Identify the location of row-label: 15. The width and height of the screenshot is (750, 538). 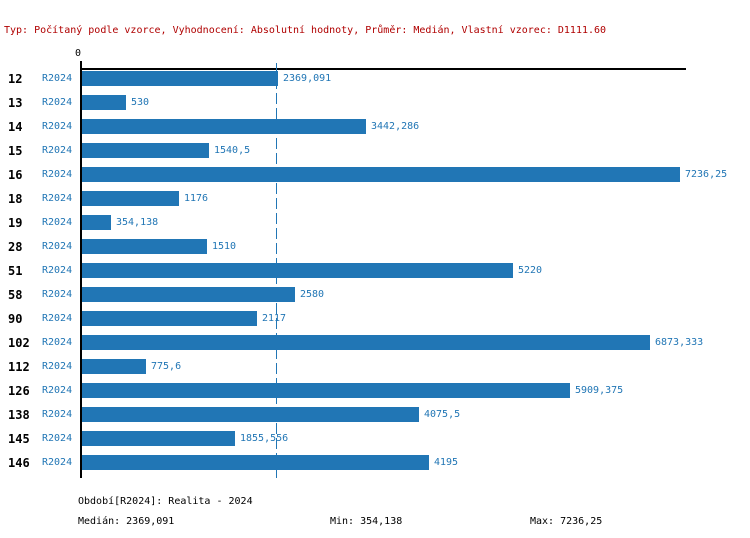
(15, 151).